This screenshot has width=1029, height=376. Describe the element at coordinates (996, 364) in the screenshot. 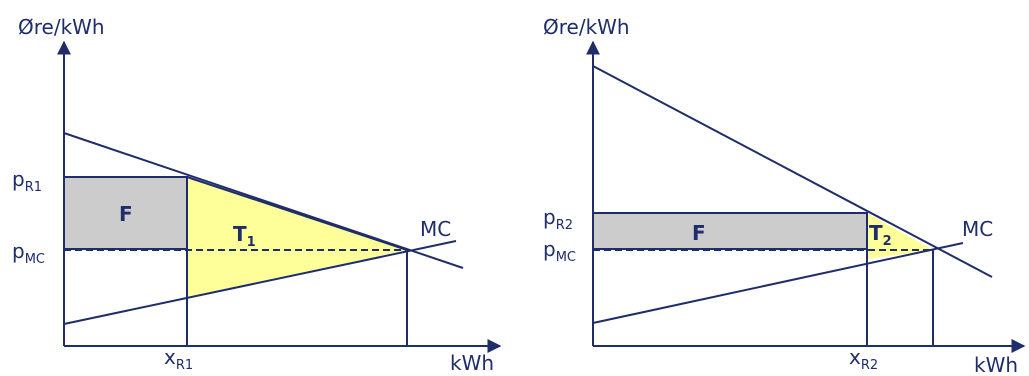

I see `right-x-axis-label: kWh` at that location.